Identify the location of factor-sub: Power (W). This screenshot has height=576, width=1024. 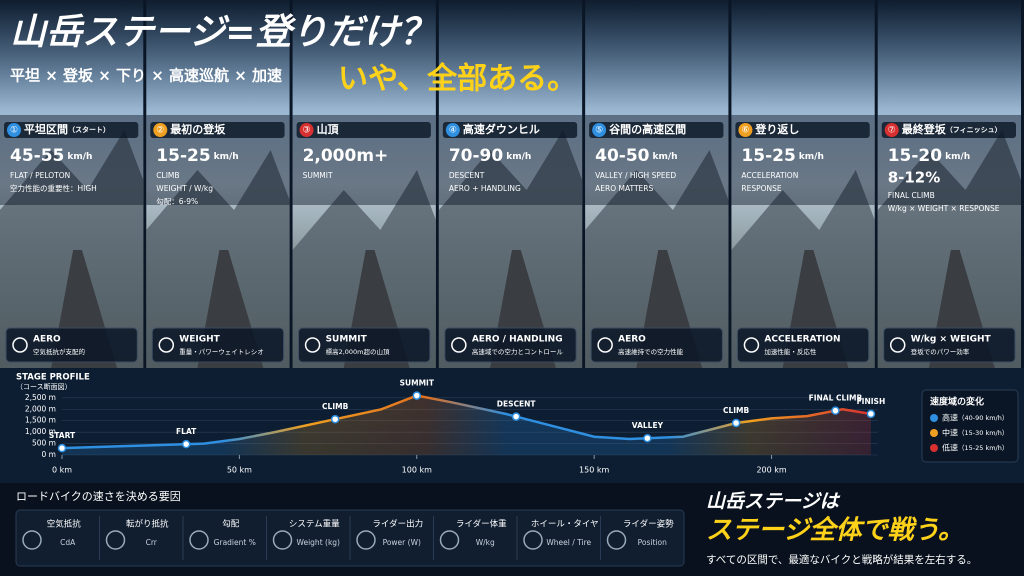
(402, 542).